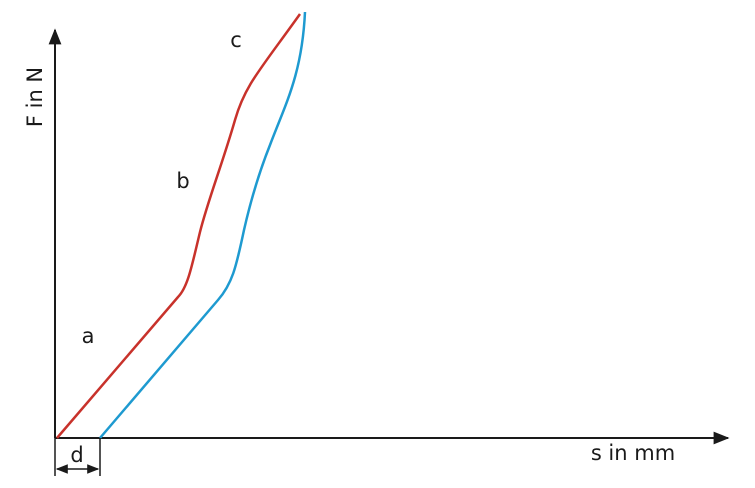 The height and width of the screenshot is (488, 755). Describe the element at coordinates (76, 455) in the screenshot. I see `dimension-label: d` at that location.